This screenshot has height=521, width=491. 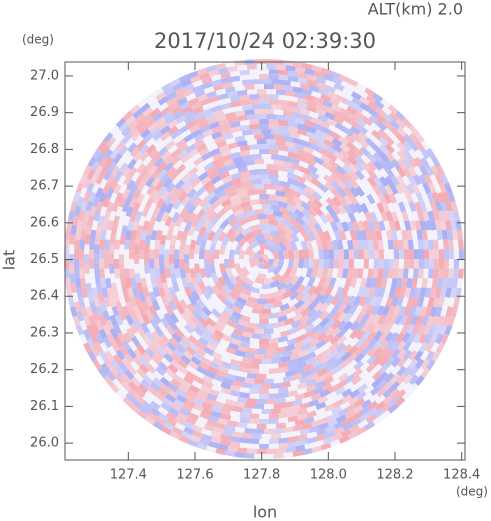 What do you see at coordinates (394, 475) in the screenshot?
I see `x-tick-label: 128.2` at bounding box center [394, 475].